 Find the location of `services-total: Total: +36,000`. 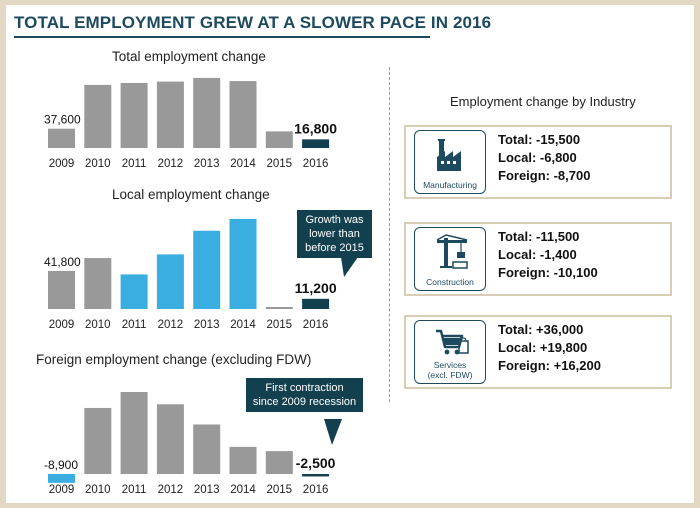

services-total: Total: +36,000 is located at coordinates (541, 329).